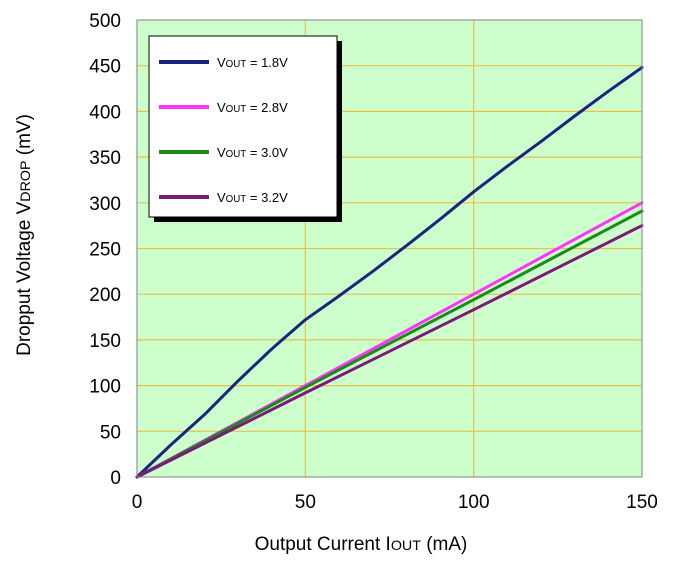  What do you see at coordinates (252, 107) in the screenshot?
I see `legend-label: VOUT = 2.8V` at bounding box center [252, 107].